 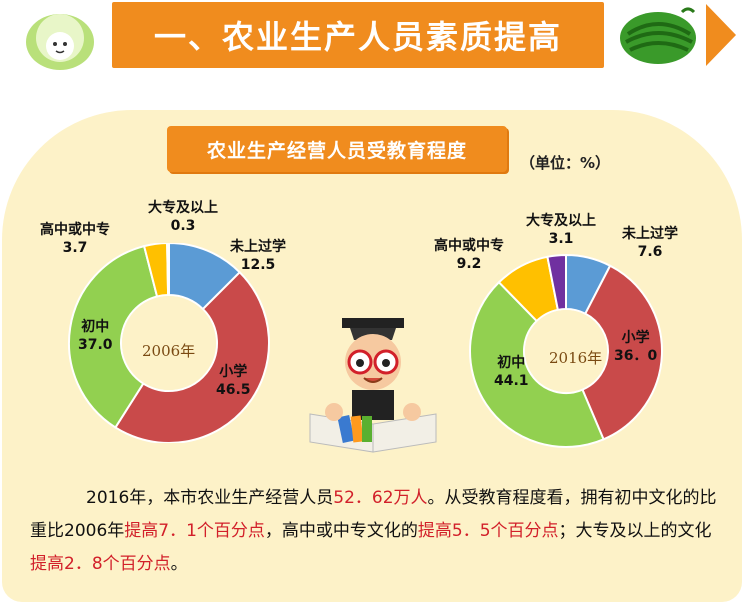 What do you see at coordinates (721, 35) in the screenshot?
I see `banner-arrow-icon` at bounding box center [721, 35].